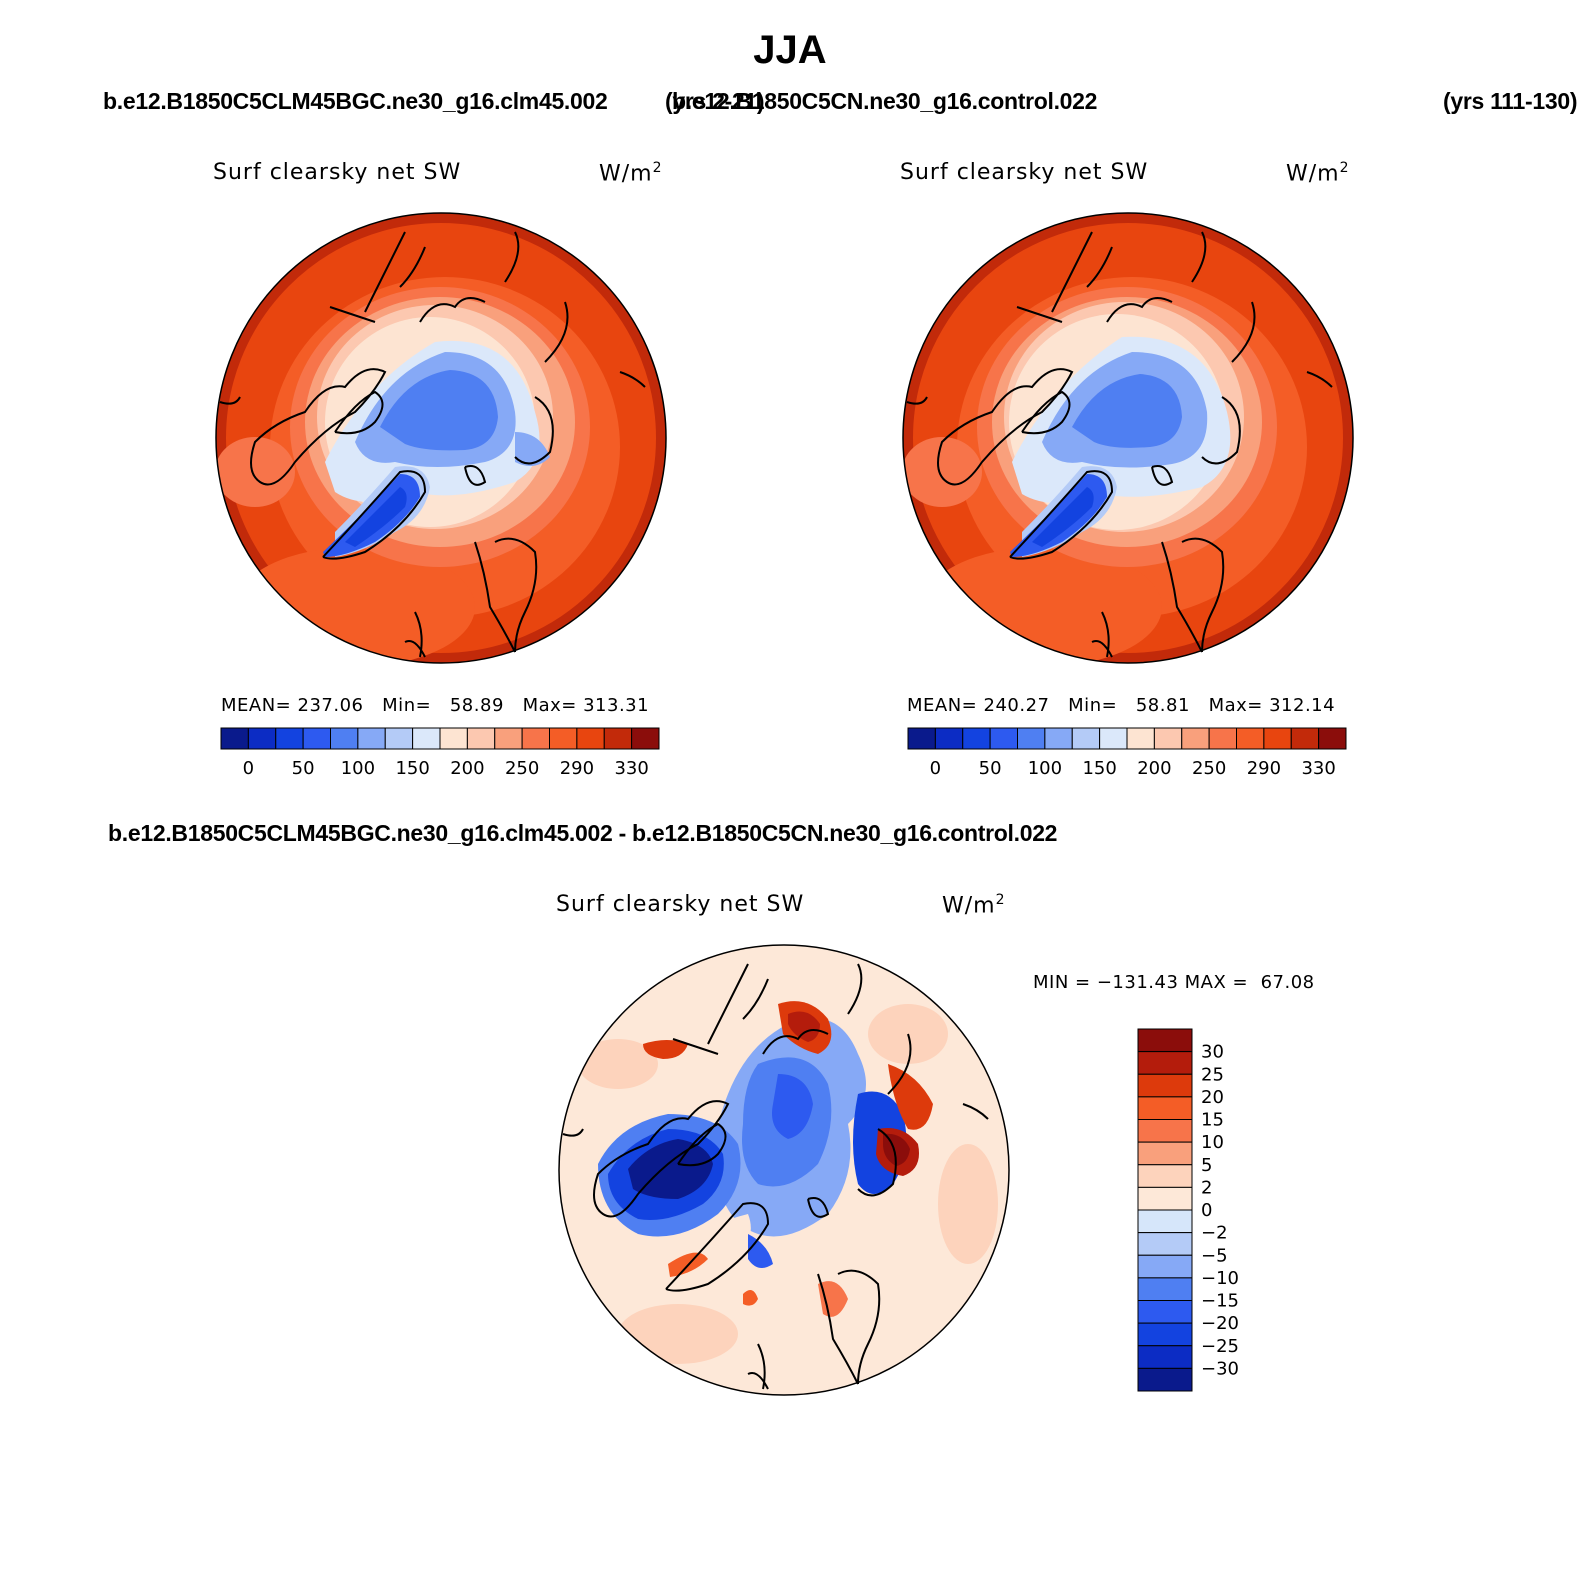  I want to click on diff-polar-map, so click(784, 1170).